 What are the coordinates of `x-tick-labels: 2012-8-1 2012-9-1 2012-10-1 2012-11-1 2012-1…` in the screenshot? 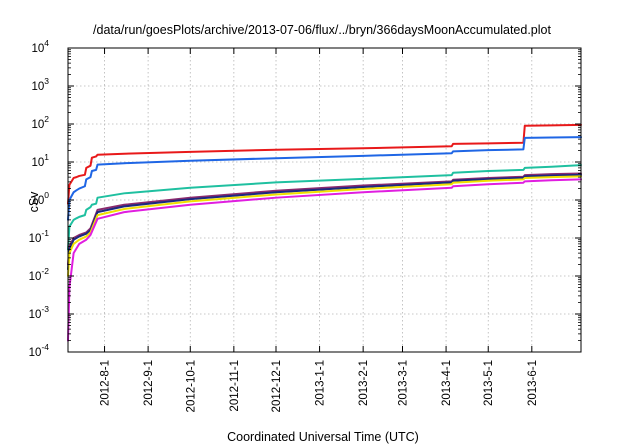 It's located at (319, 386).